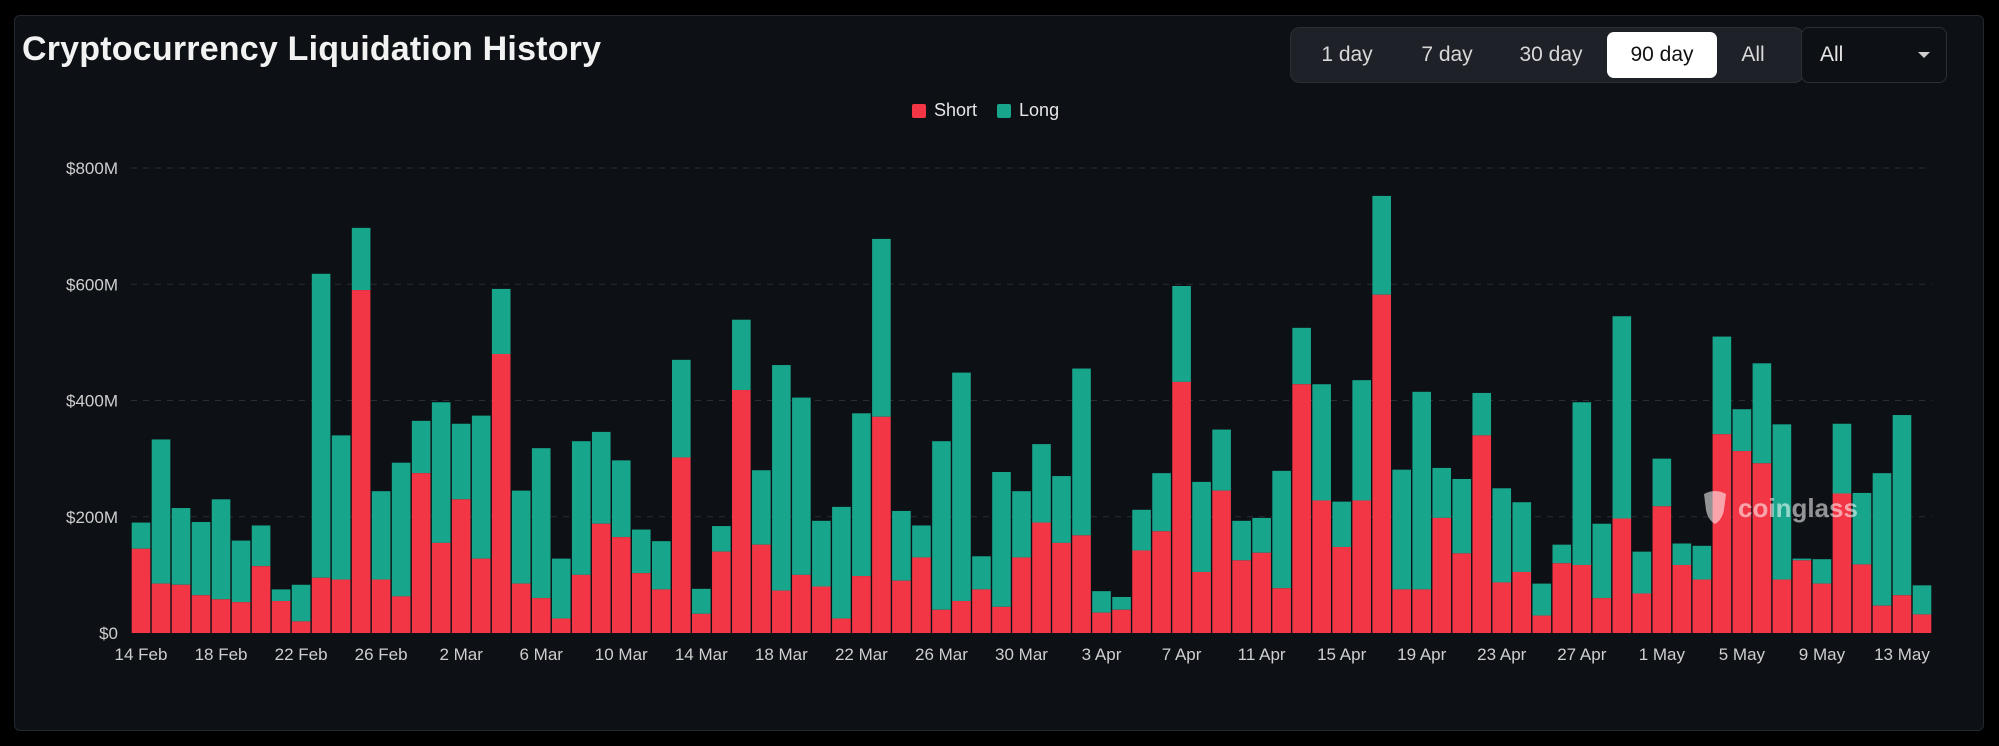 The image size is (1999, 746). I want to click on coin-select-dropdown: All, so click(1874, 55).